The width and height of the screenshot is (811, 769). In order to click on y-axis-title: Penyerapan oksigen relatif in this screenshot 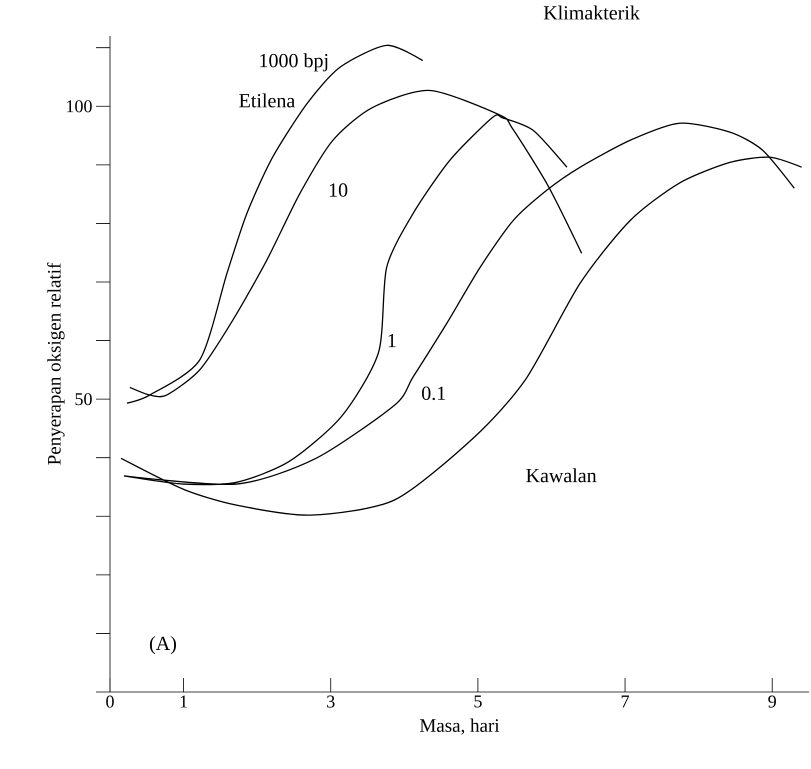, I will do `click(56, 363)`.